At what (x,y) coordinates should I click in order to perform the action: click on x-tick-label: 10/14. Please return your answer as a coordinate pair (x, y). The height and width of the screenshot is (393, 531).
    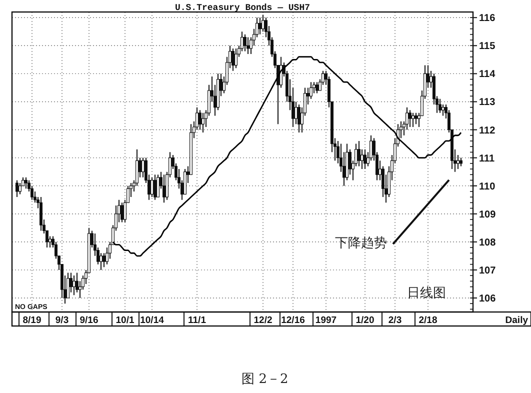
    Looking at the image, I should click on (152, 320).